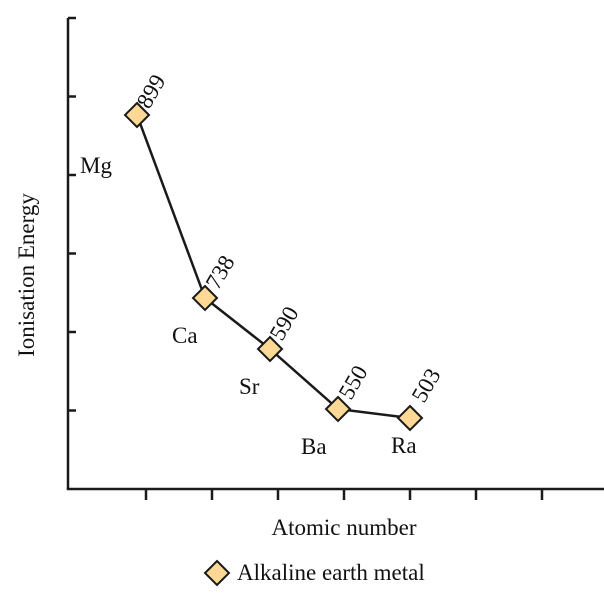 Image resolution: width=604 pixels, height=593 pixels. What do you see at coordinates (26, 275) in the screenshot?
I see `y-axis-label: Ionisation Energy` at bounding box center [26, 275].